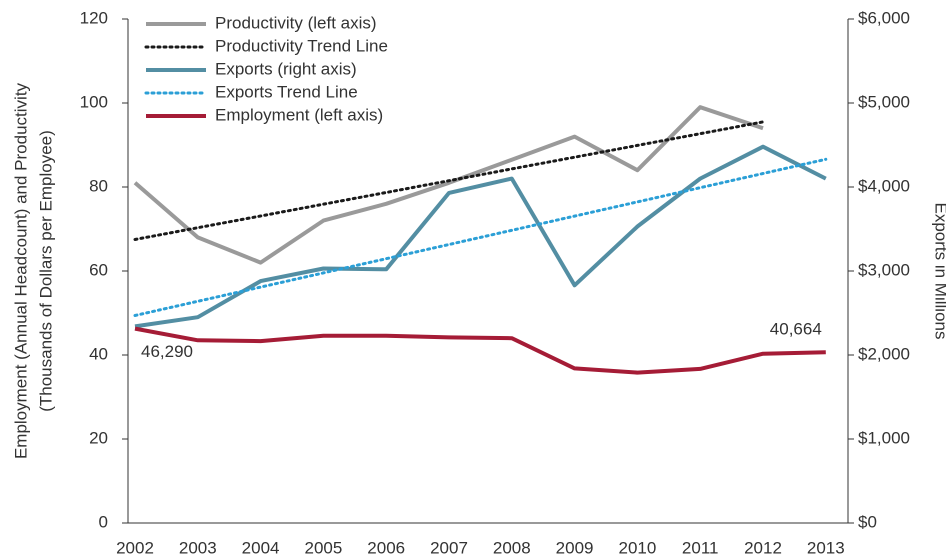  I want to click on x-tick-label: 2010, so click(637, 547).